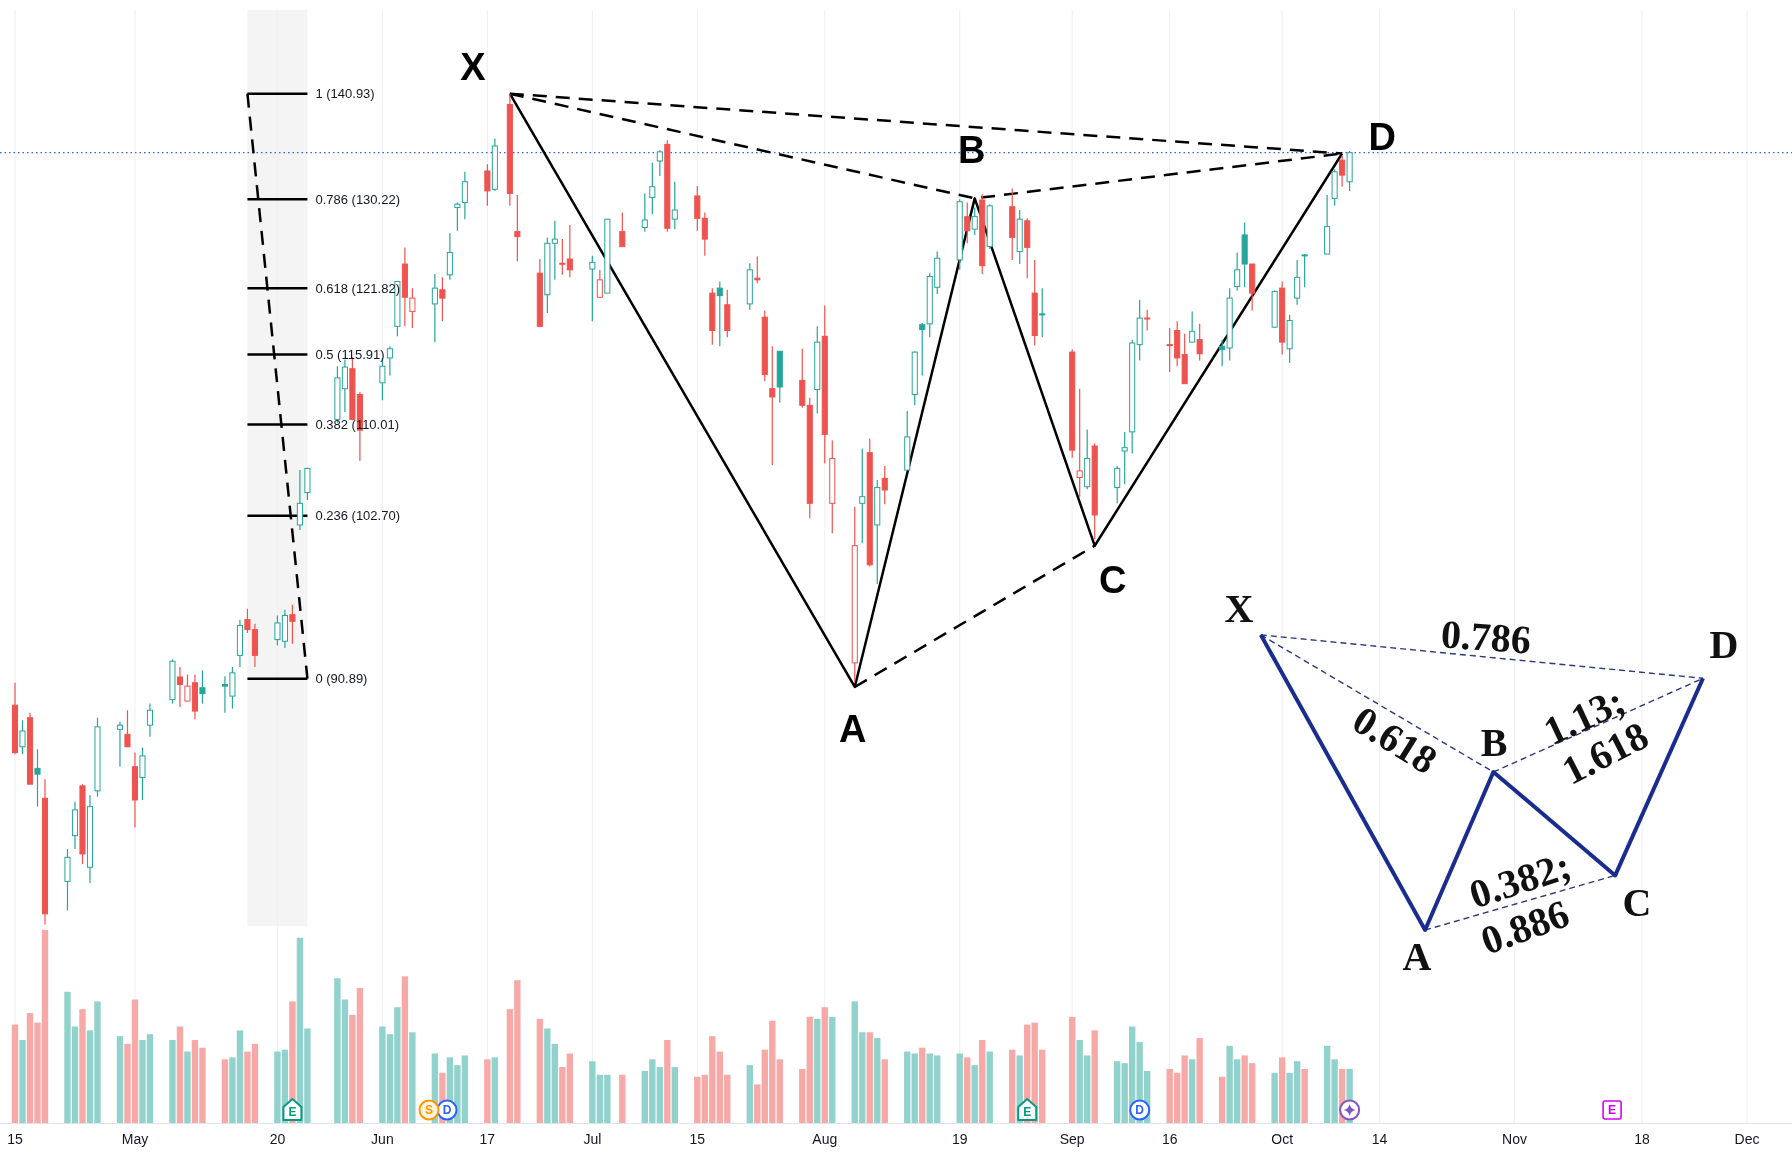 This screenshot has width=1792, height=1155. I want to click on x-tick-label: May, so click(135, 1139).